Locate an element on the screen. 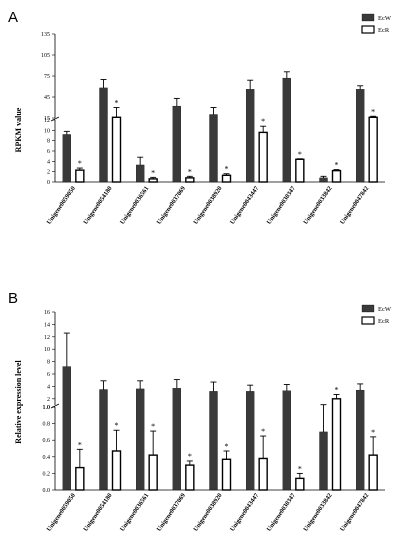 The height and width of the screenshot is (550, 416). y-tick-label: 0.4 is located at coordinates (47, 458).